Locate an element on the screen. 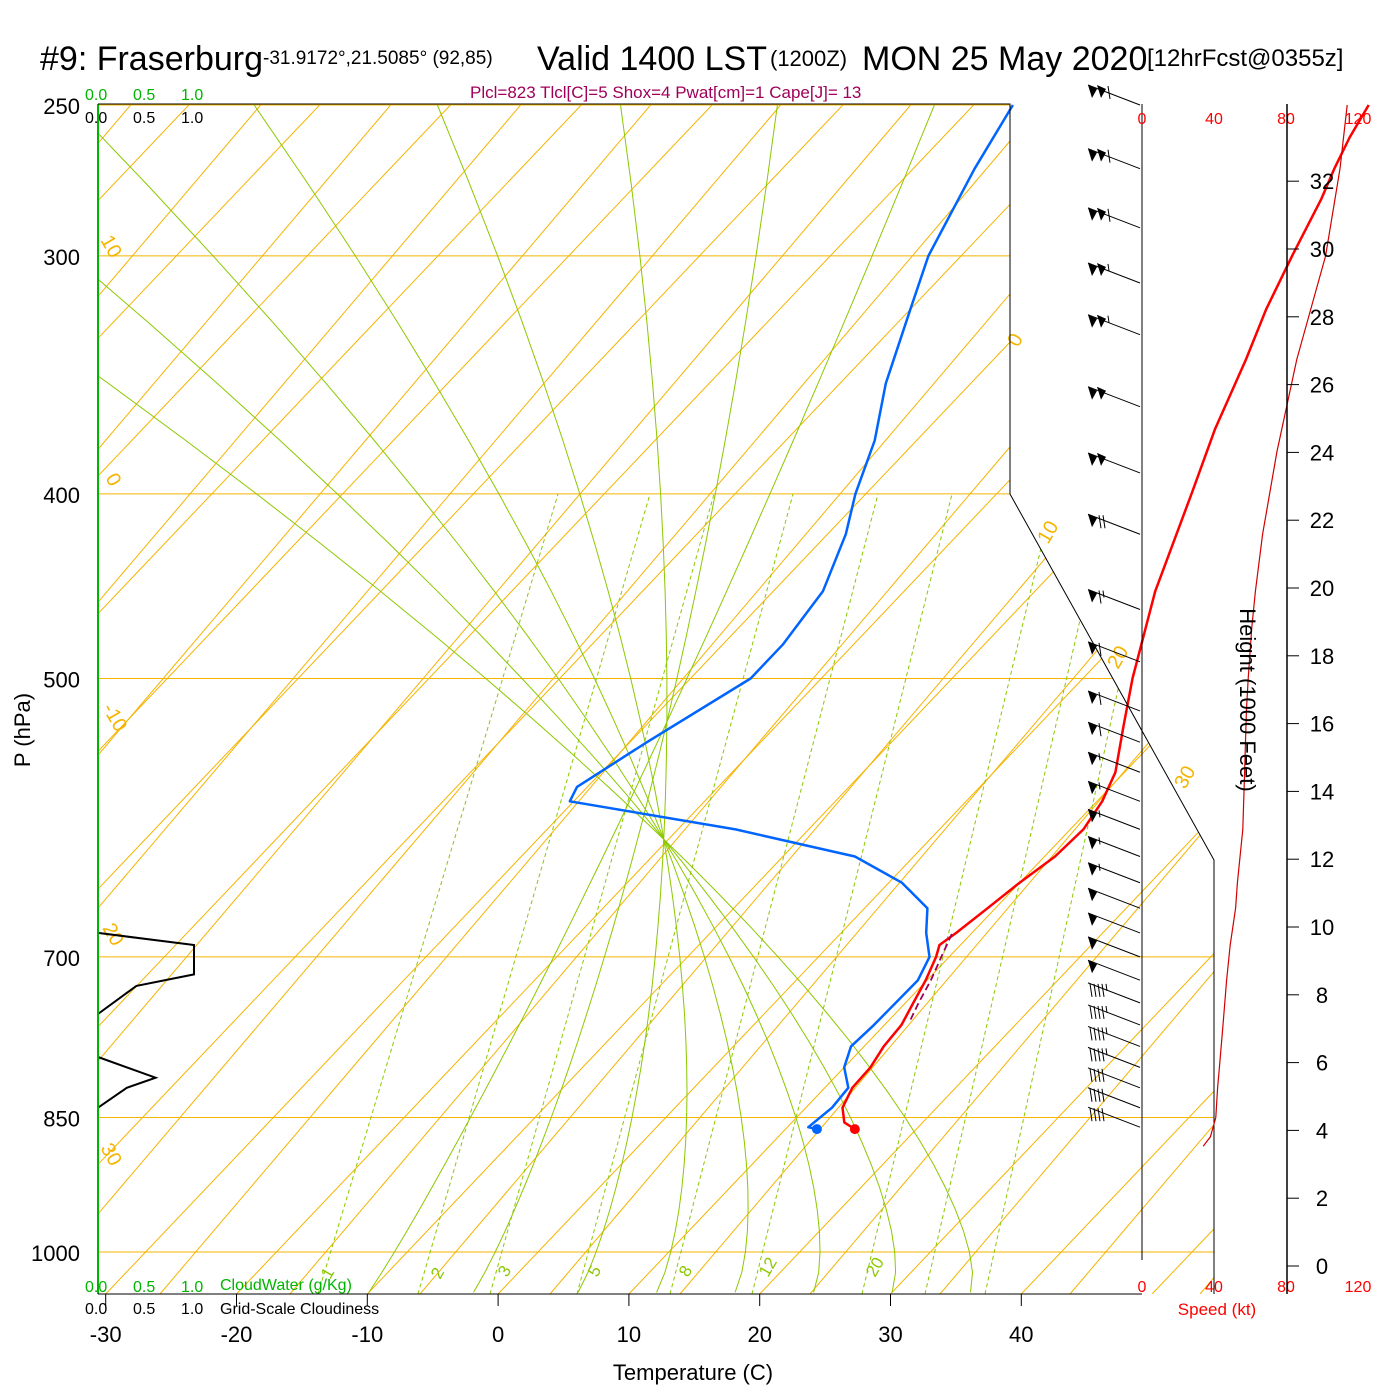  surface-dewpoint-dot is located at coordinates (816, 1129).